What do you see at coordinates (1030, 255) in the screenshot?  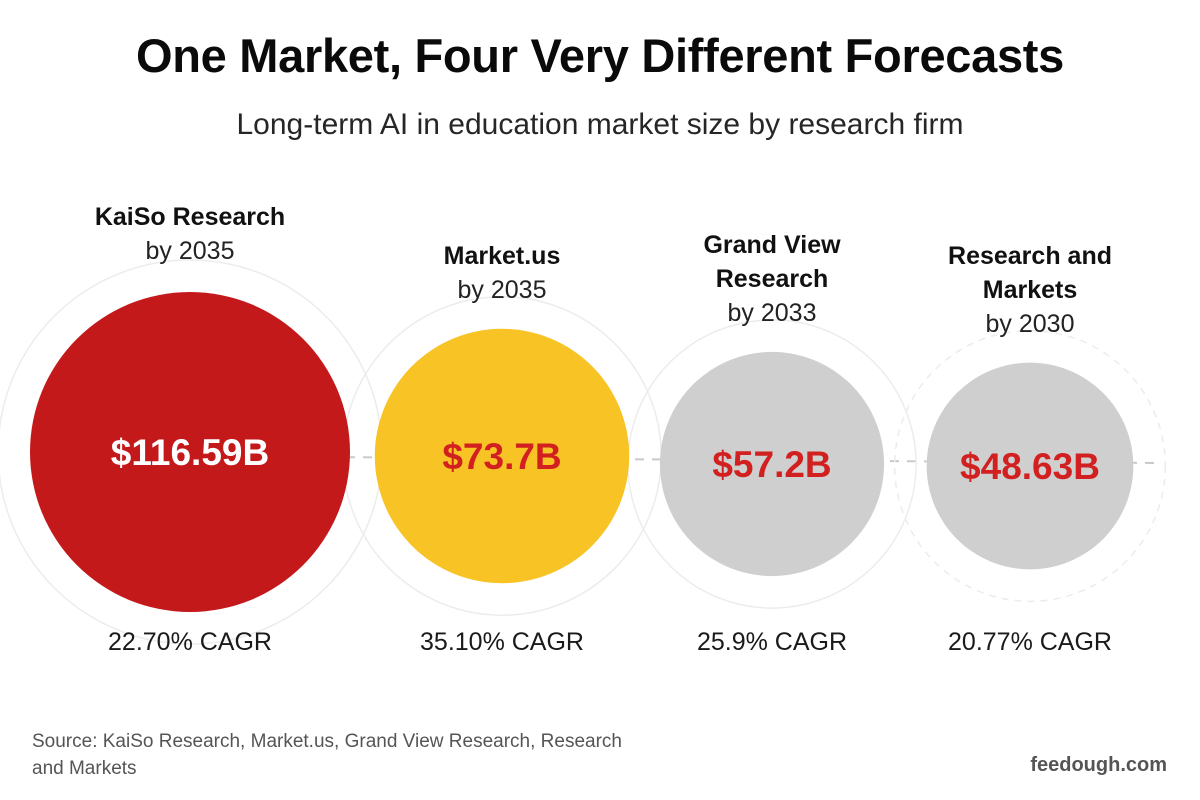 I see `firm-name: Research and` at bounding box center [1030, 255].